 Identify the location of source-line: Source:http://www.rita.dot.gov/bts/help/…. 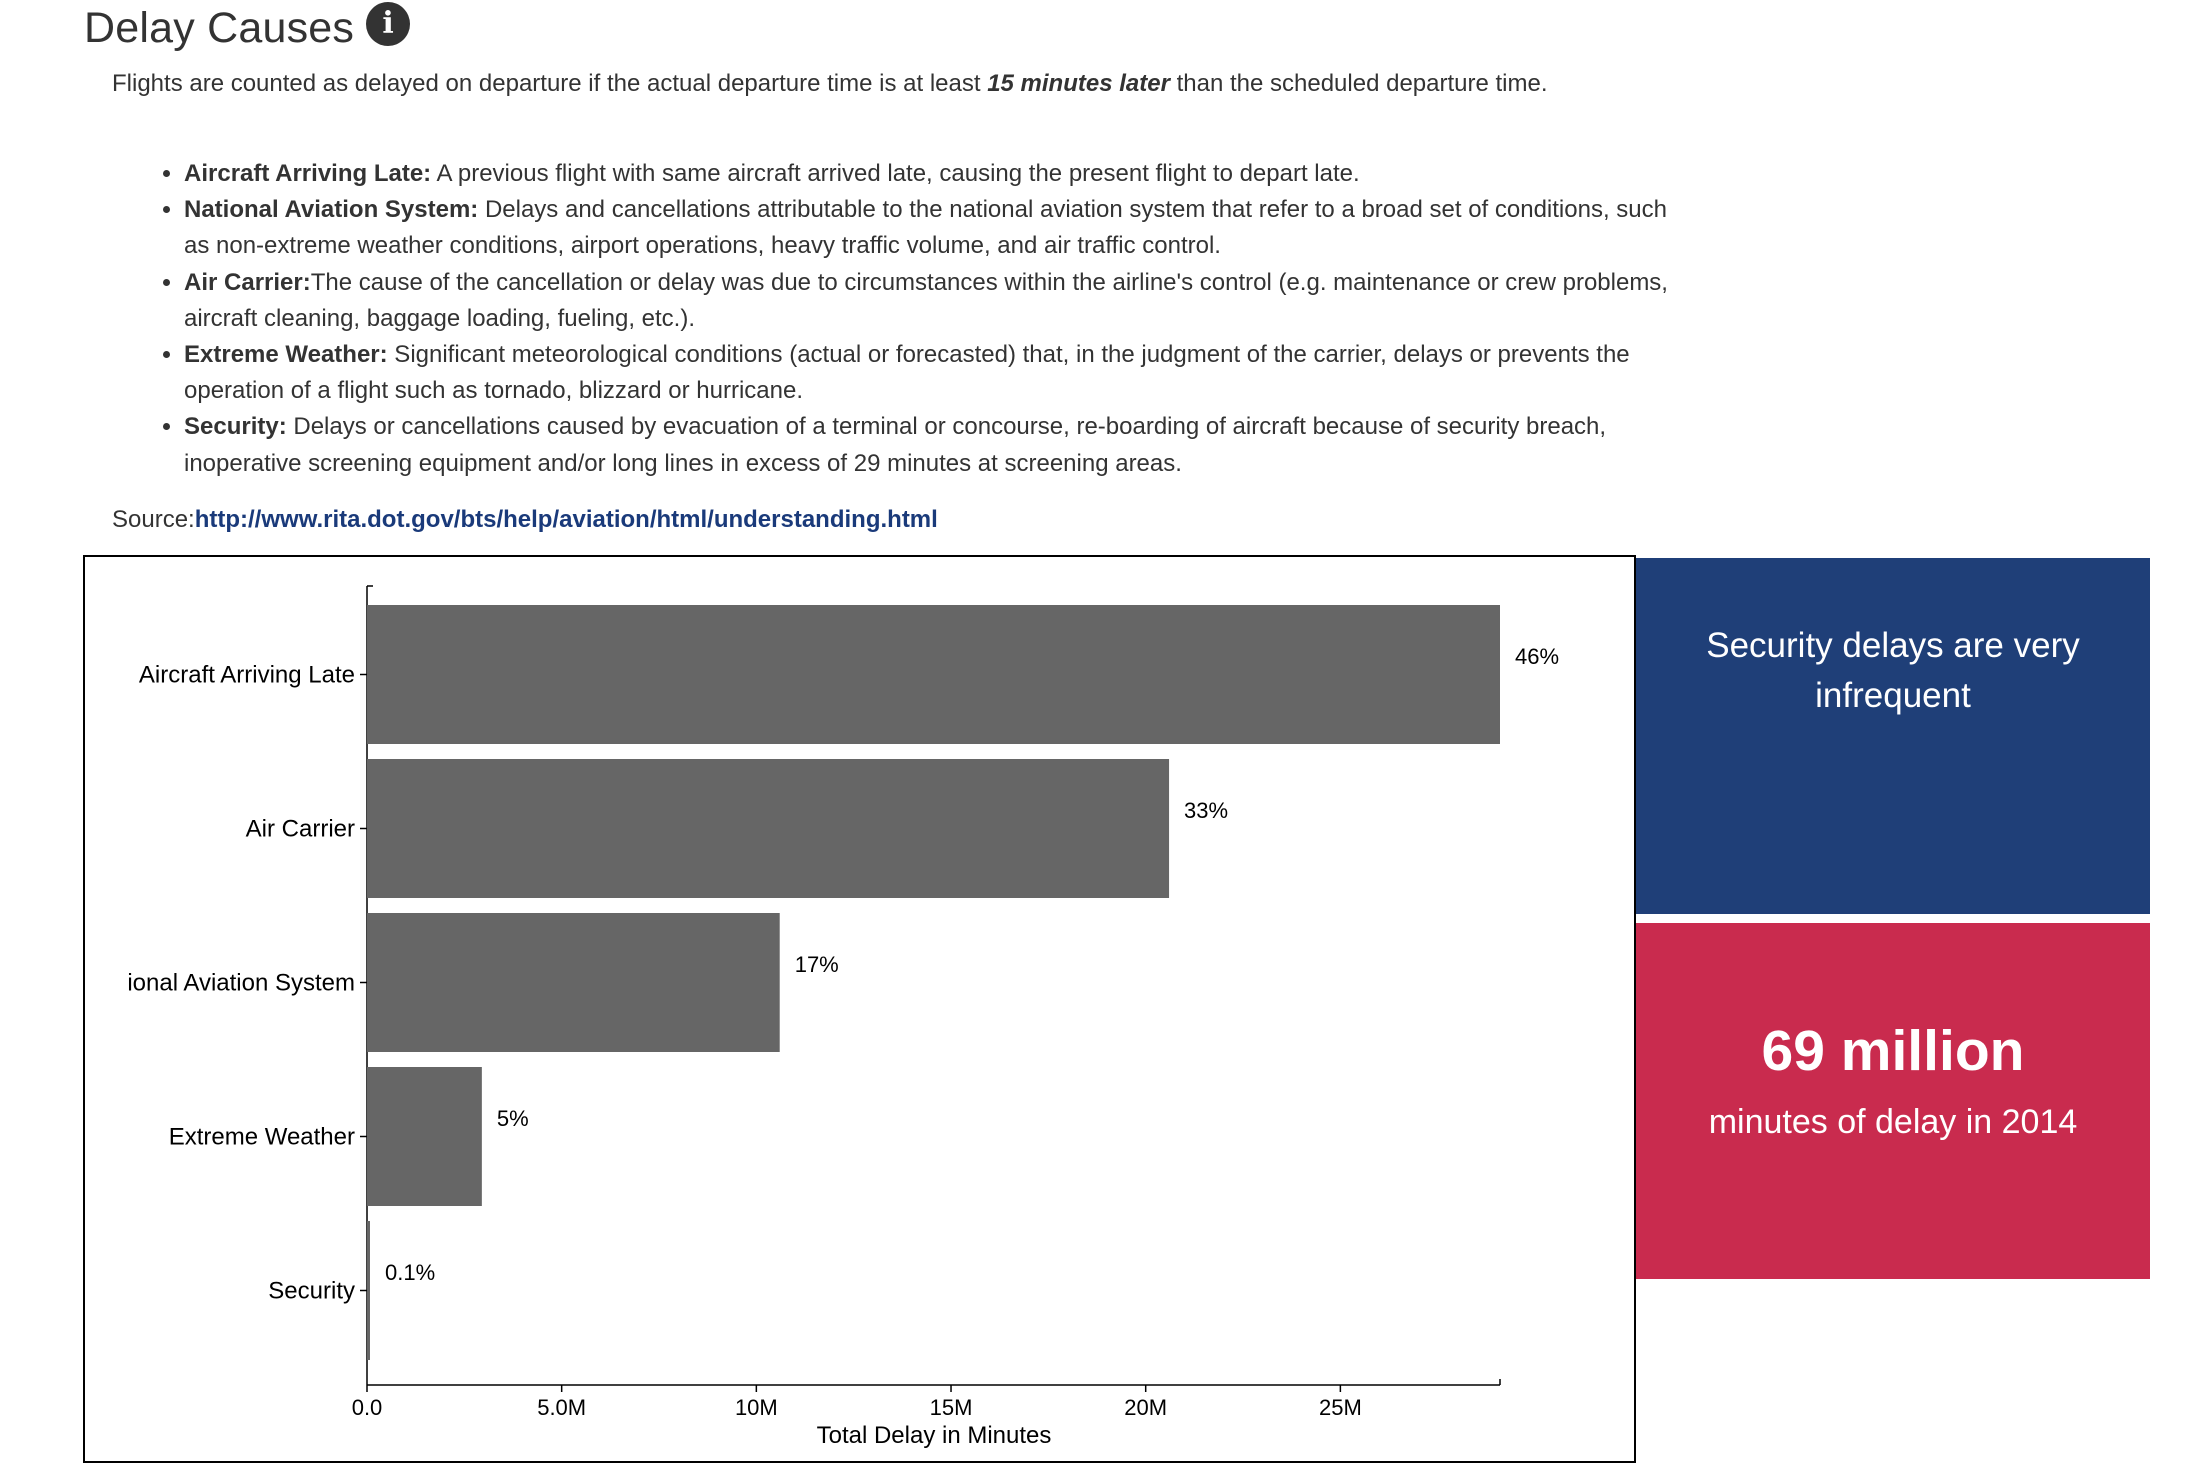
(525, 520).